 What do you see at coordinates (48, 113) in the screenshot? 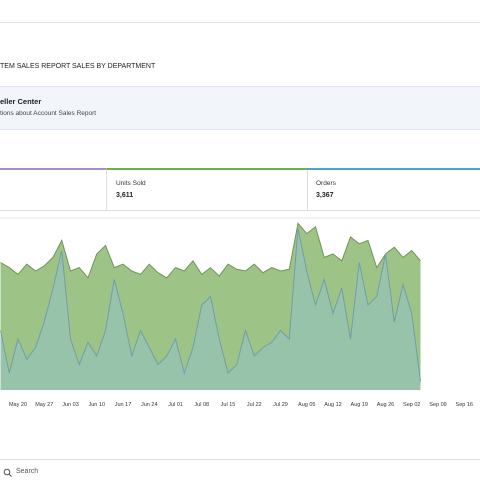
I see `banner-text: tions about Account Sales Report` at bounding box center [48, 113].